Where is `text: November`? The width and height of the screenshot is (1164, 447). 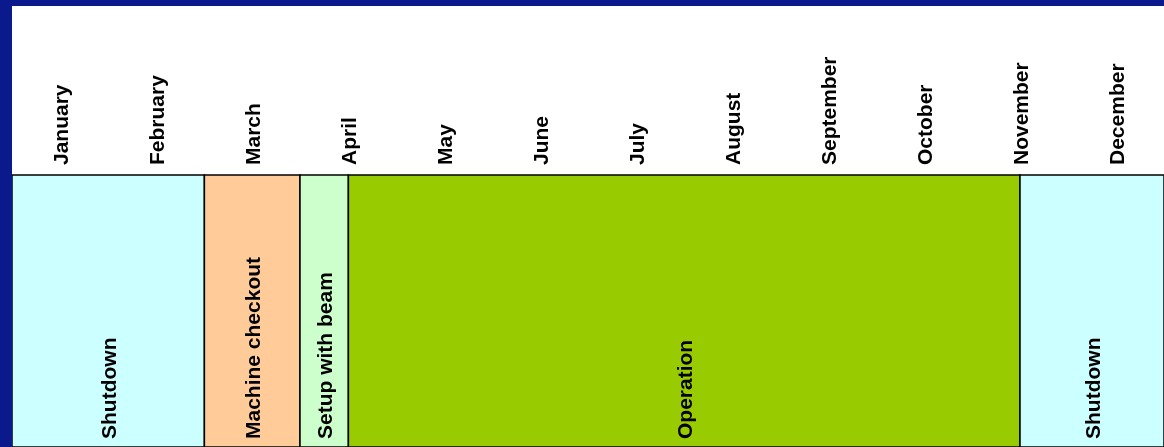
text: November is located at coordinates (1020, 113).